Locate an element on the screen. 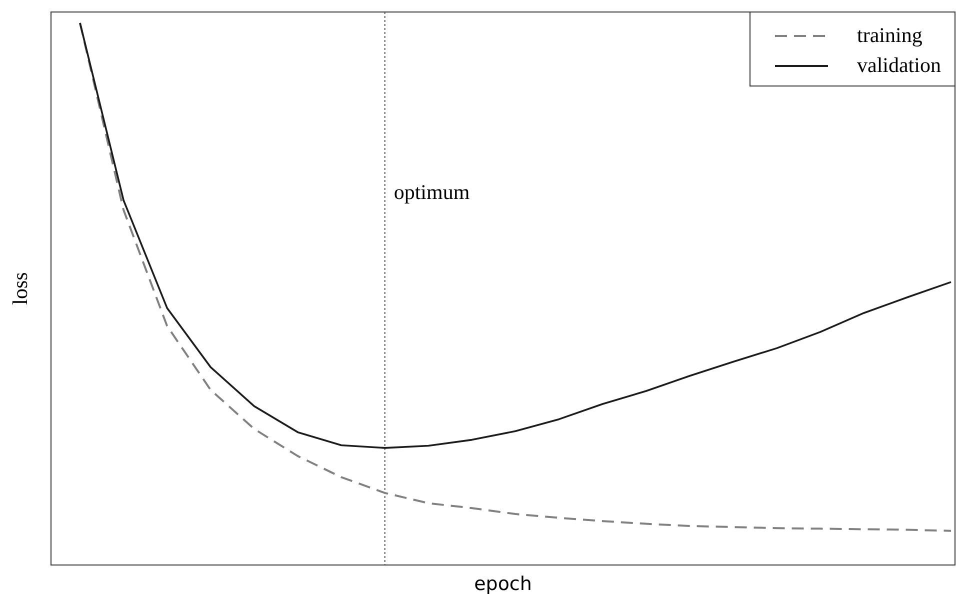 This screenshot has height=594, width=957. x-axis-title: epoch is located at coordinates (503, 583).